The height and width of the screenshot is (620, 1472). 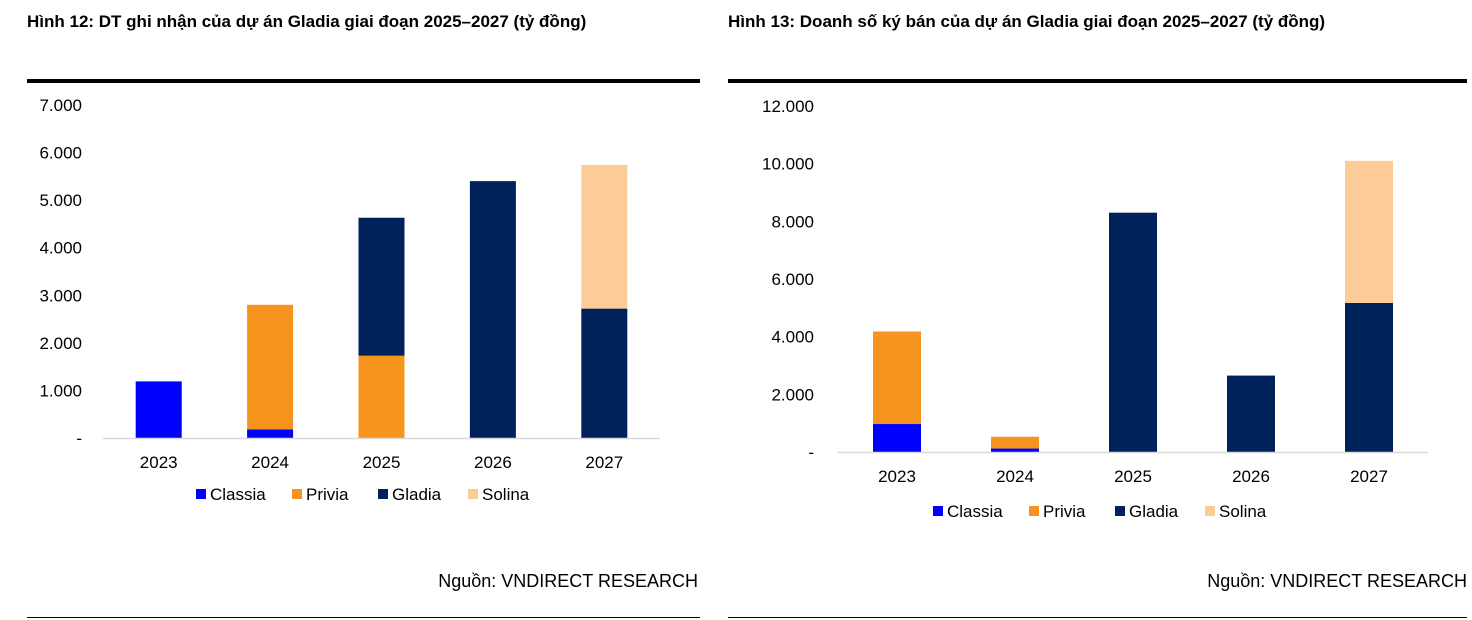 What do you see at coordinates (363, 81) in the screenshot?
I see `figure-12-top-rule` at bounding box center [363, 81].